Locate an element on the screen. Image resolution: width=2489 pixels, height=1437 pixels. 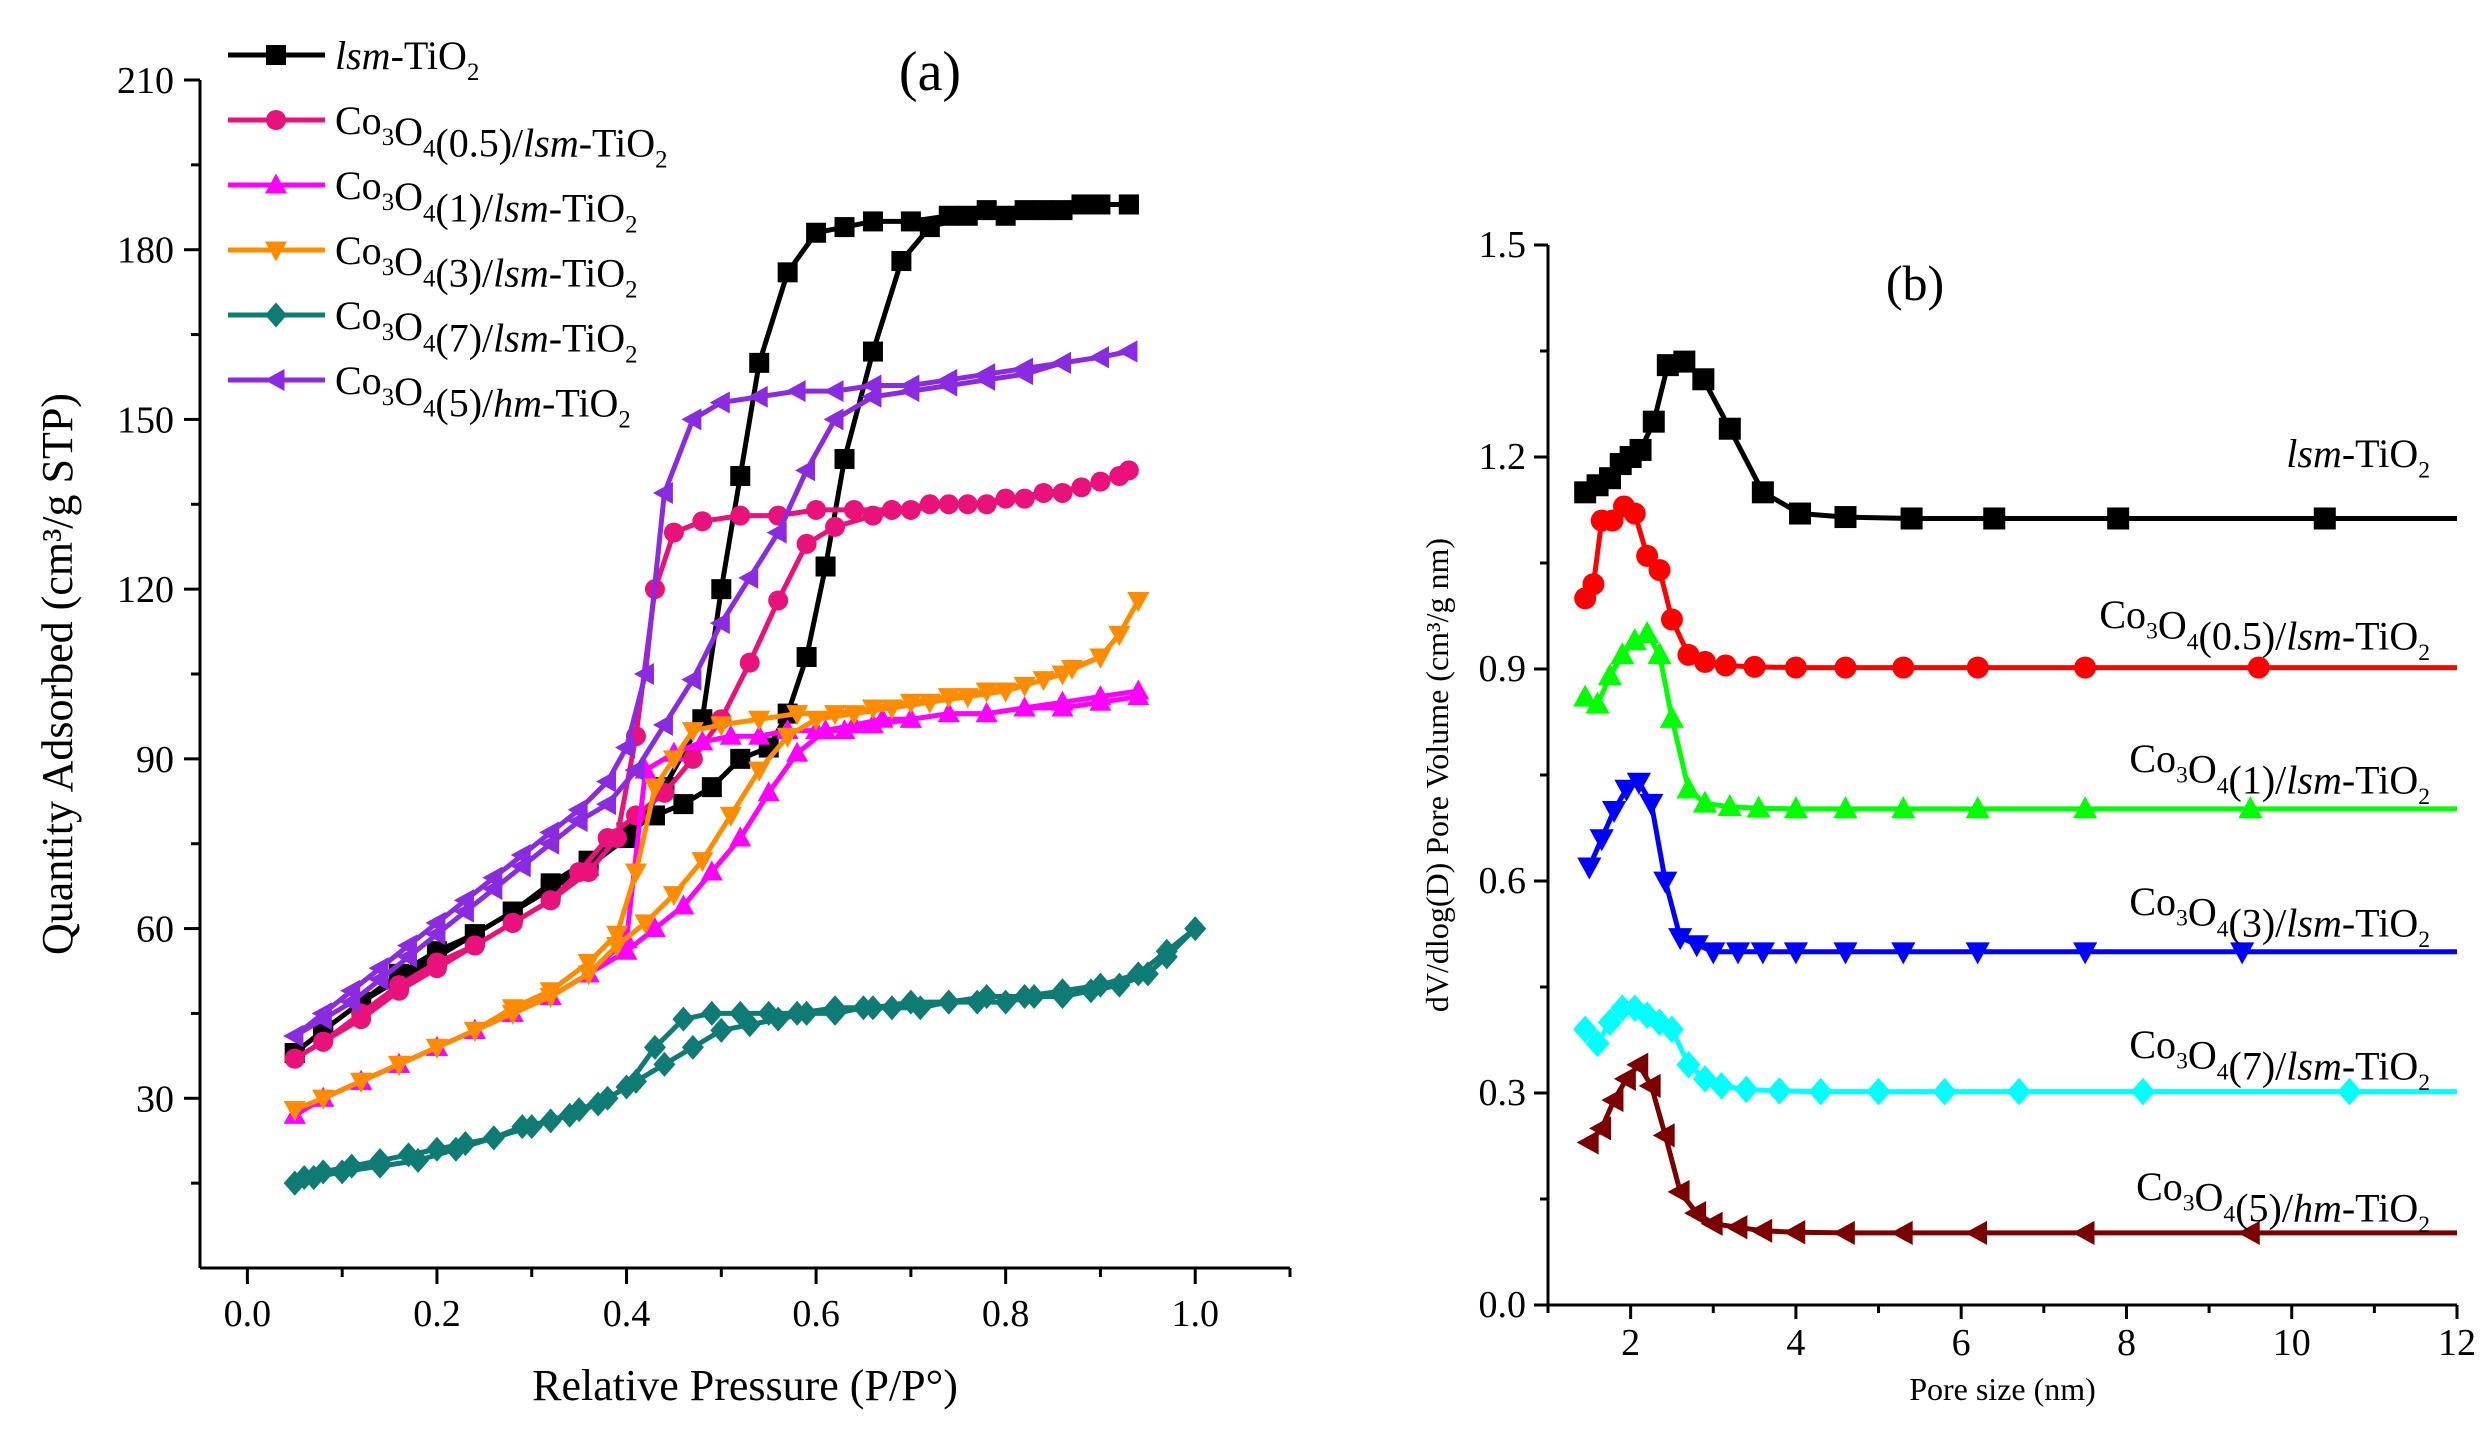
a-legend-item-lsm-tio2: lsm-TiO2 is located at coordinates (353, 59).